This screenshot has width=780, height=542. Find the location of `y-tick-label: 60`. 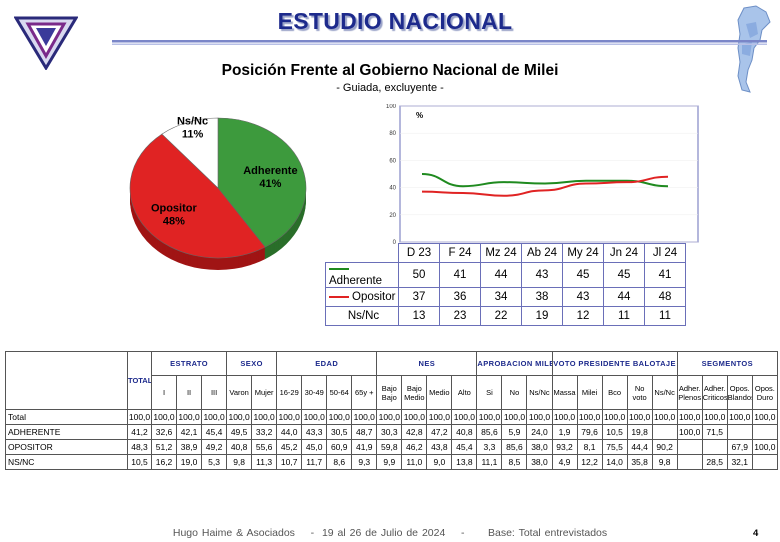

y-tick-label: 60 is located at coordinates (392, 161).